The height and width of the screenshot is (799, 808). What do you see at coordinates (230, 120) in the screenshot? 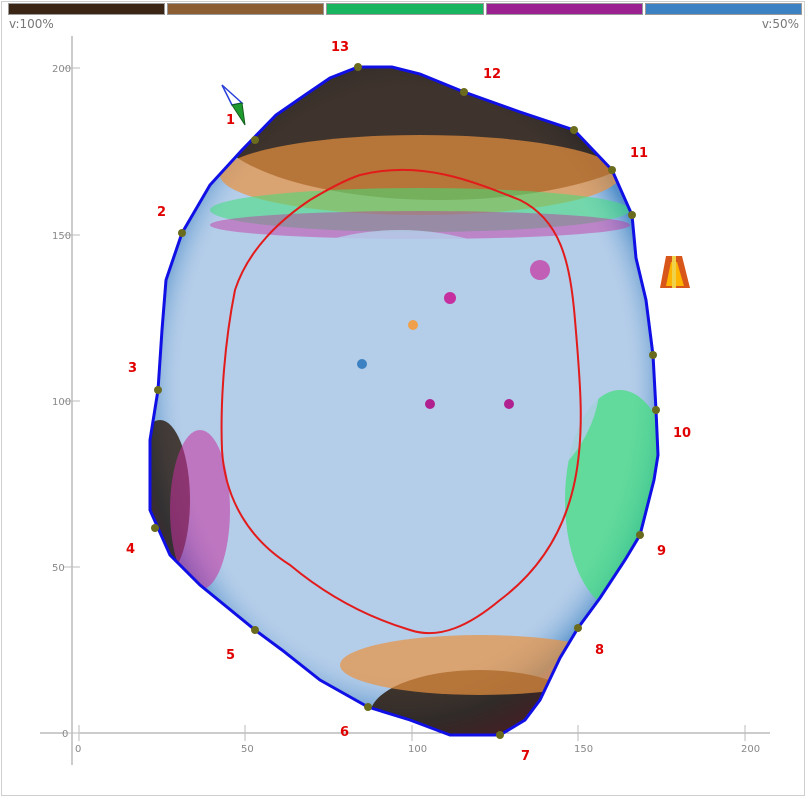
I see `segment-label-1: 1` at bounding box center [230, 120].